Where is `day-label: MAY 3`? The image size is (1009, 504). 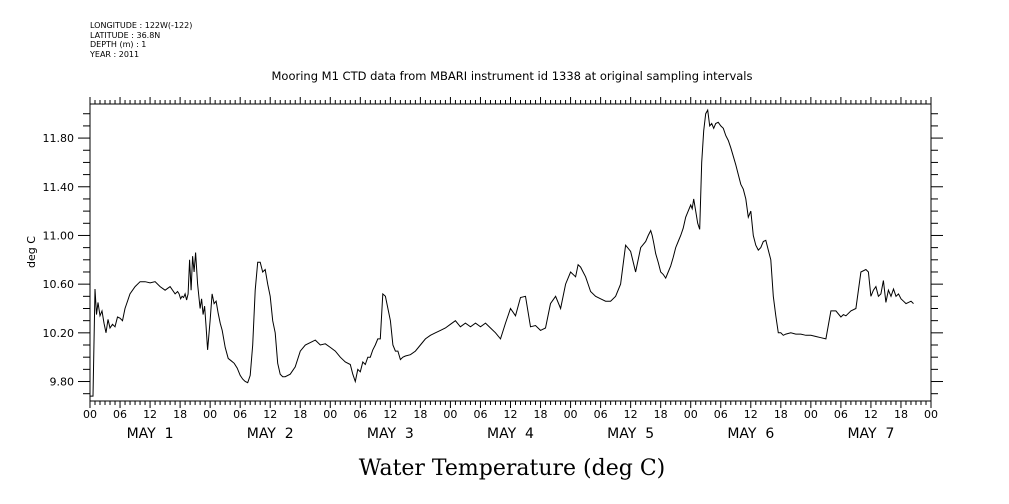 day-label: MAY 3 is located at coordinates (390, 434).